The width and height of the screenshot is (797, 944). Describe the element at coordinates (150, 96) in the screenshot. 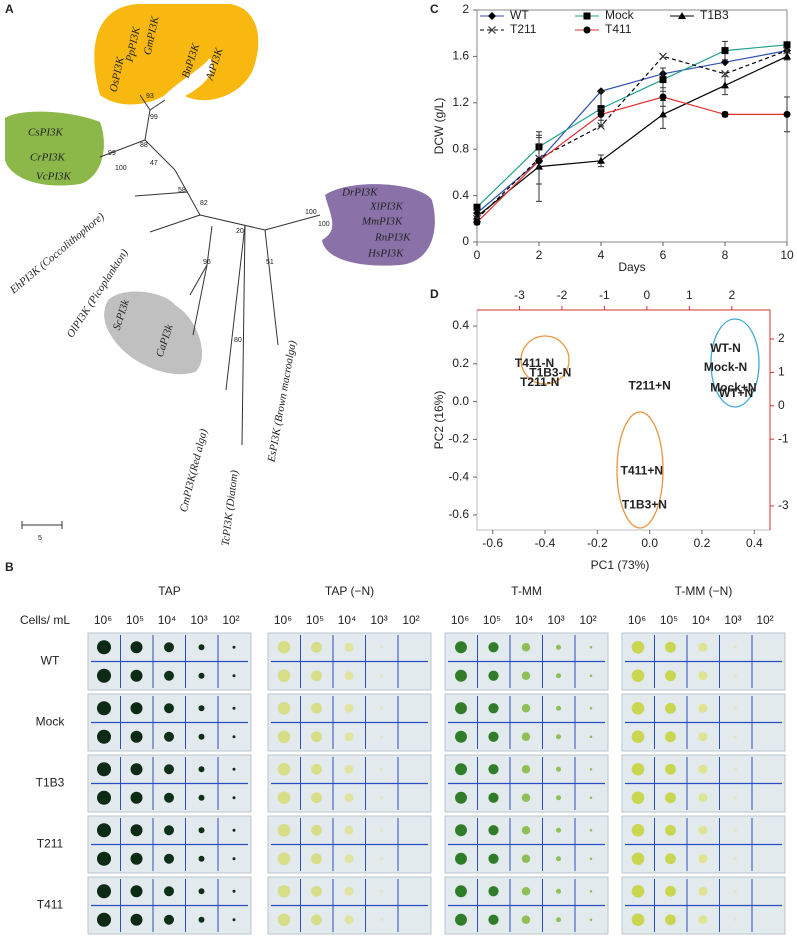

I see `bootstrap-label: 93` at that location.